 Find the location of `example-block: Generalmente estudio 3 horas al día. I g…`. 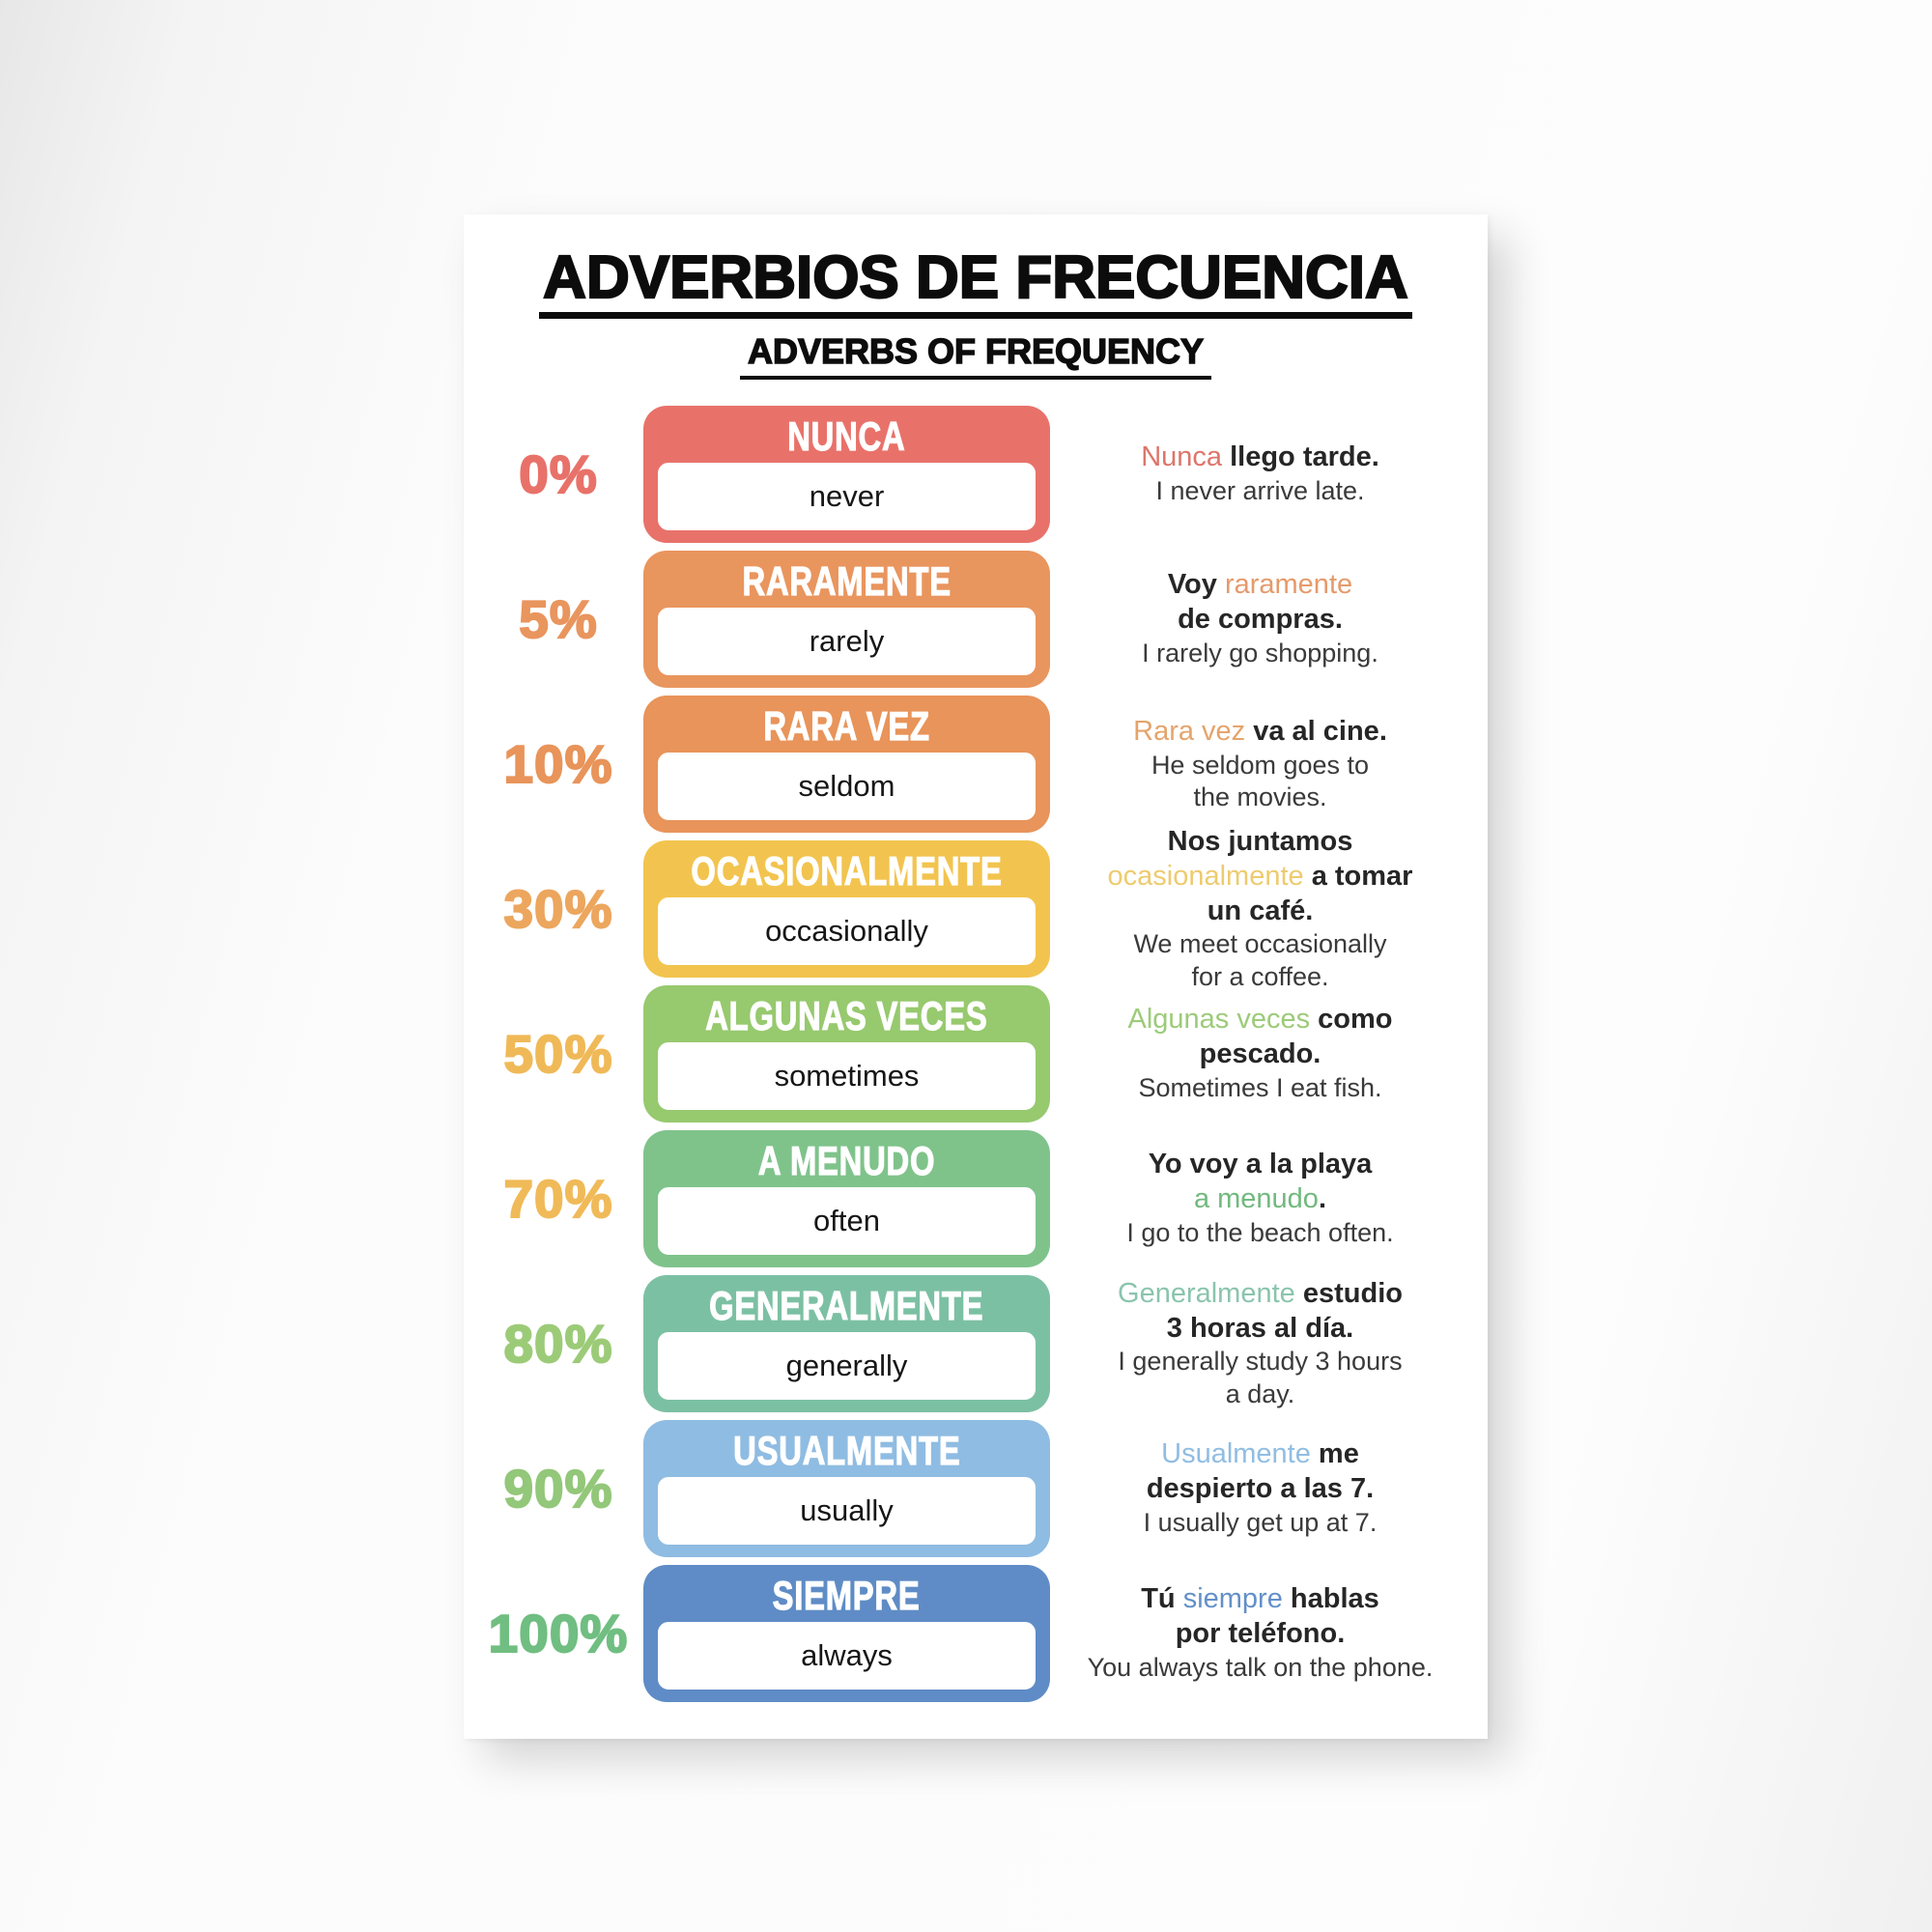

example-block: Generalmente estudio 3 horas al día. I g… is located at coordinates (1269, 1343).